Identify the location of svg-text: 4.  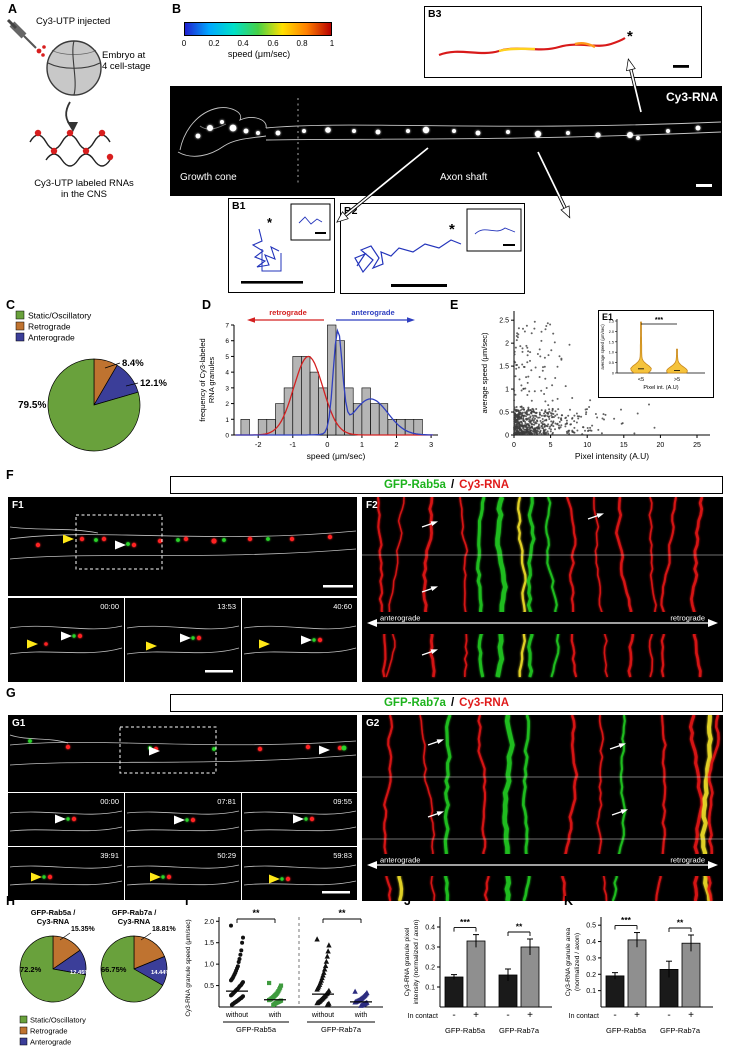
(227, 373).